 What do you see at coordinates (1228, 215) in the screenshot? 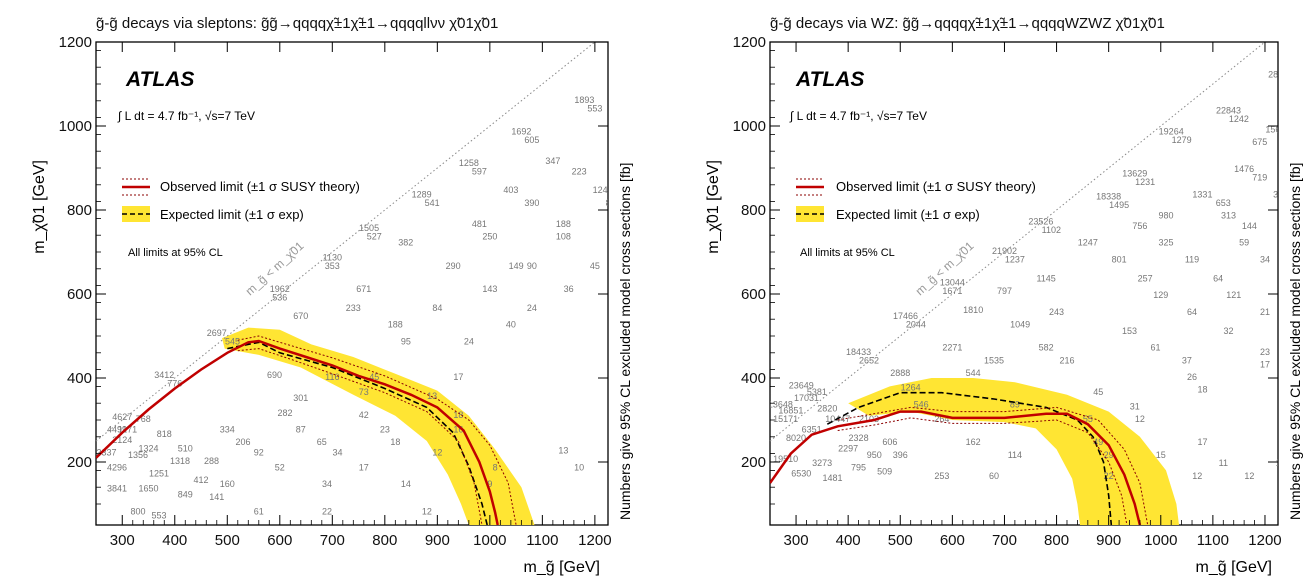
I see `xsec-value: 313` at bounding box center [1228, 215].